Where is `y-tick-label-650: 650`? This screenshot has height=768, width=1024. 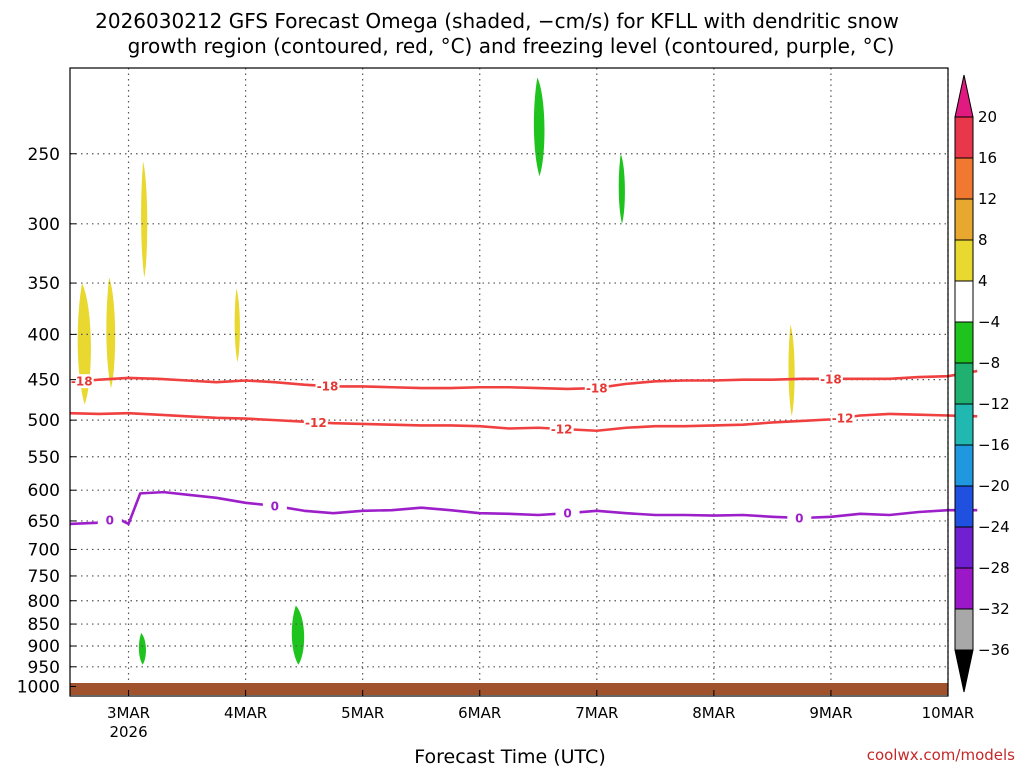 y-tick-label-650: 650 is located at coordinates (44, 522).